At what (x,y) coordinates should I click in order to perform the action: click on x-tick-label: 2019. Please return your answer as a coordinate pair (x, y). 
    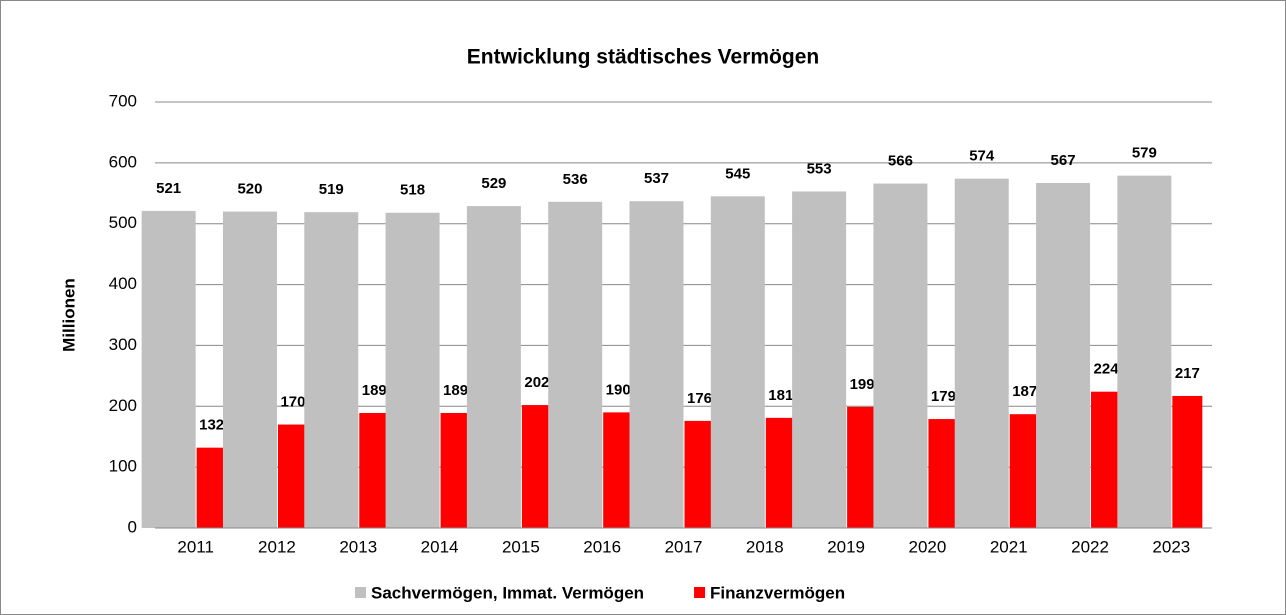
    Looking at the image, I should click on (846, 546).